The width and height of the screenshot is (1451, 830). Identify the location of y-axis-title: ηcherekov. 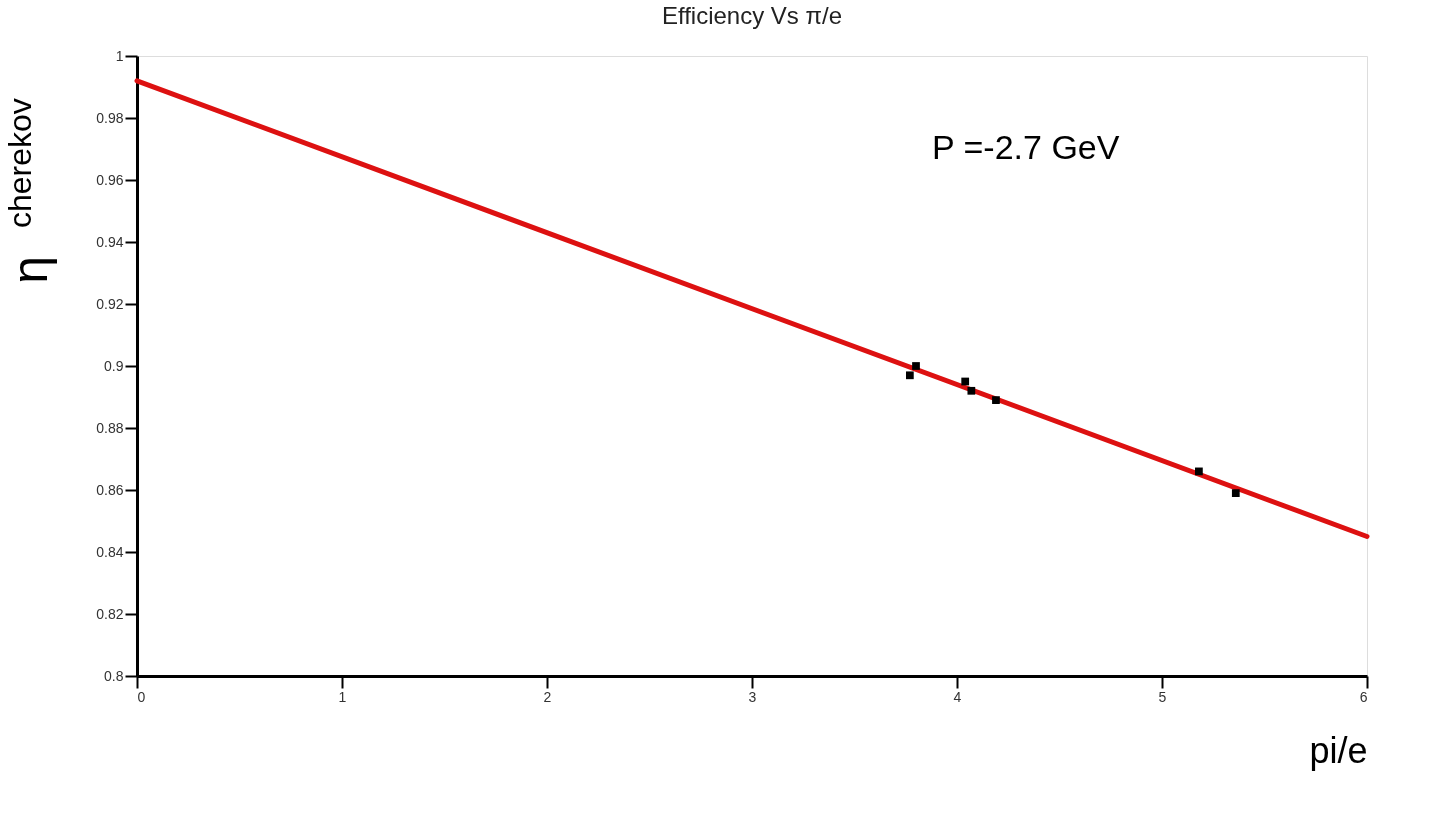
(30, 191).